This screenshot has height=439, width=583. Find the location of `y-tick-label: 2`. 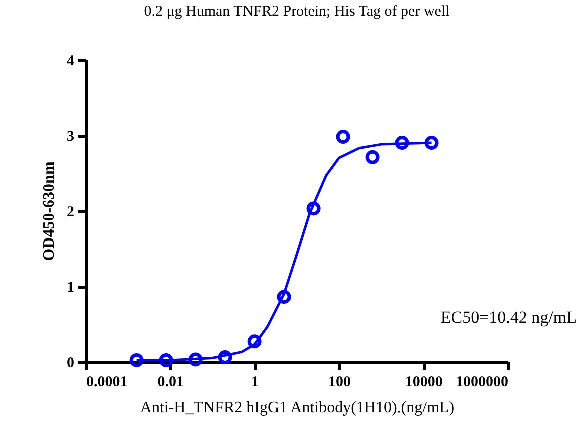

y-tick-label: 2 is located at coordinates (70, 212).